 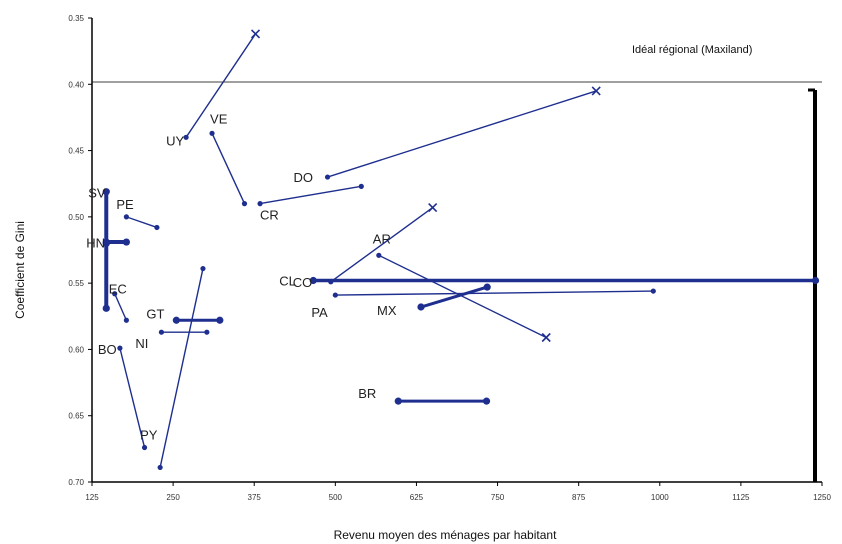 What do you see at coordinates (20, 270) in the screenshot?
I see `y-axis-title: Coefficient de Gini` at bounding box center [20, 270].